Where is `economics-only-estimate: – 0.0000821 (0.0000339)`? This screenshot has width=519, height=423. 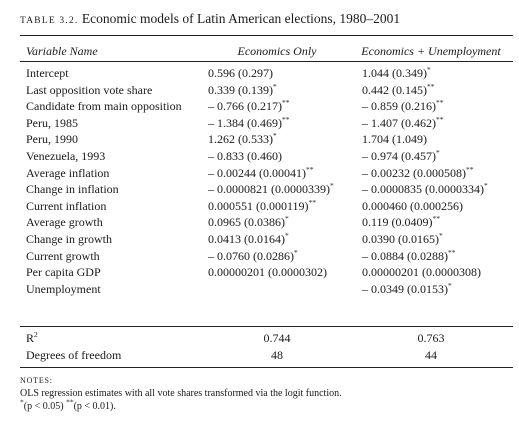
economics-only-estimate: – 0.0000821 (0.0000339) is located at coordinates (269, 189).